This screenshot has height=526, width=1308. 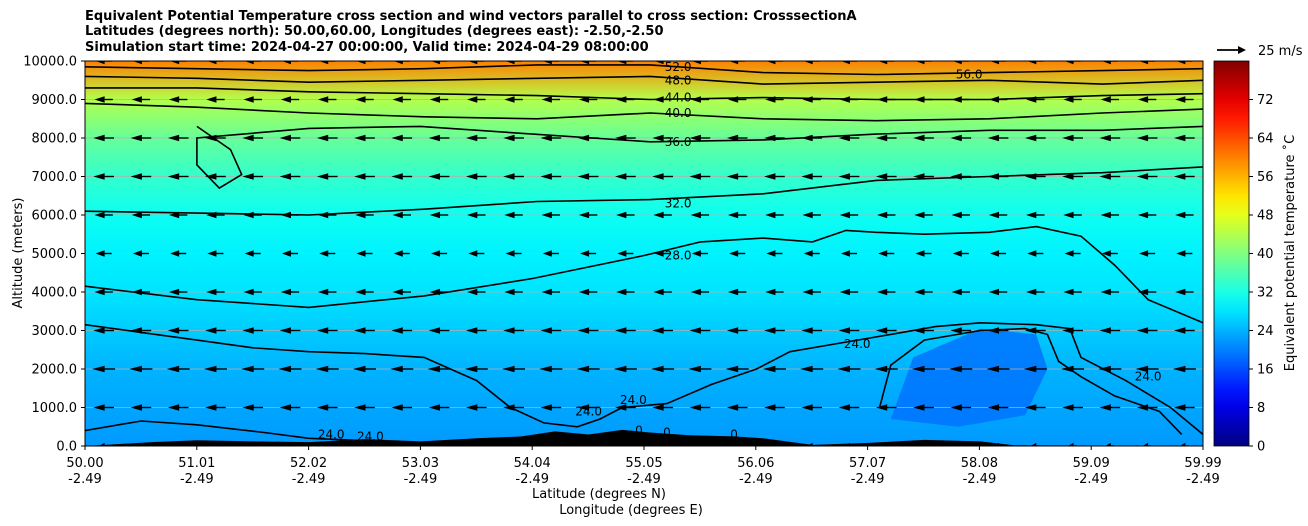 I want to click on y-tick-label: 7000.0, so click(x=55, y=177).